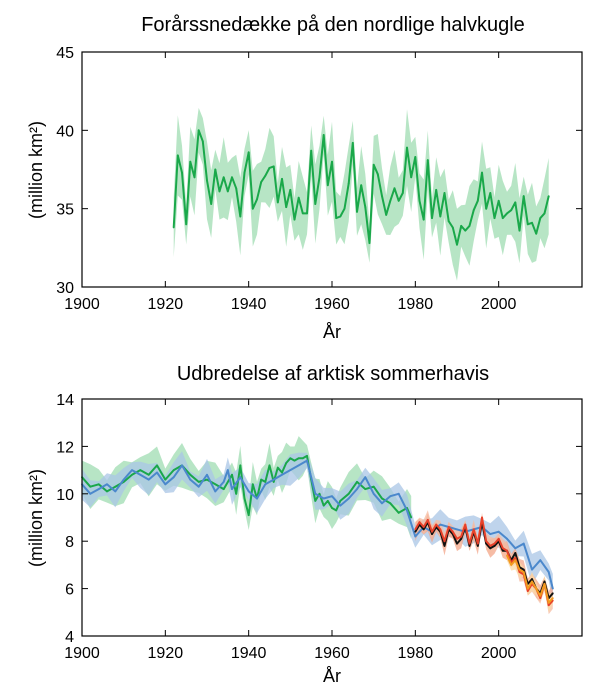 This screenshot has width=600, height=687. I want to click on x-axis-label: År, so click(332, 676).